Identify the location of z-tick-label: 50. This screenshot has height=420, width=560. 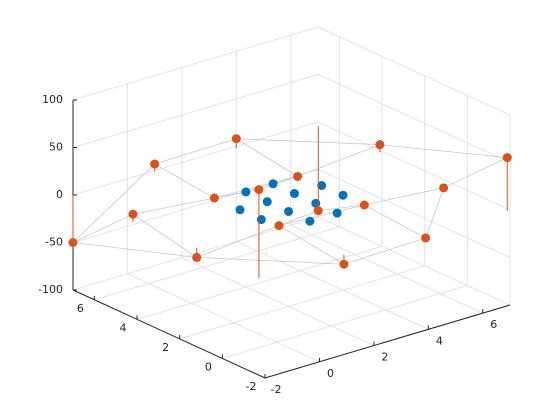
(56, 147).